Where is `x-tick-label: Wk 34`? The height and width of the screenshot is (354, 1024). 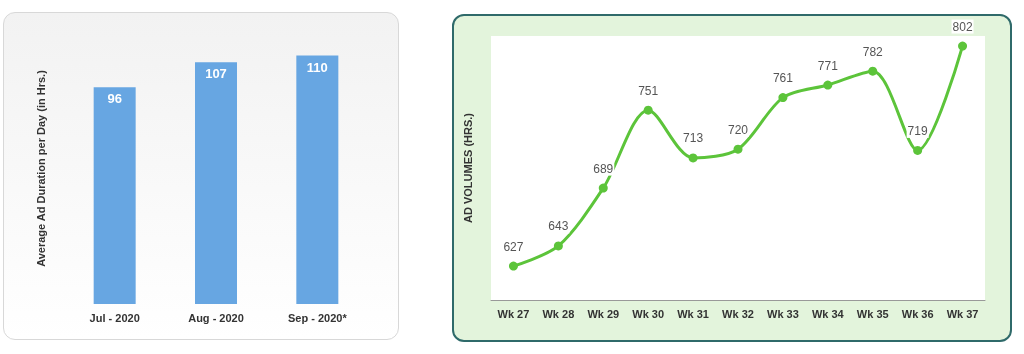
x-tick-label: Wk 34 is located at coordinates (828, 313).